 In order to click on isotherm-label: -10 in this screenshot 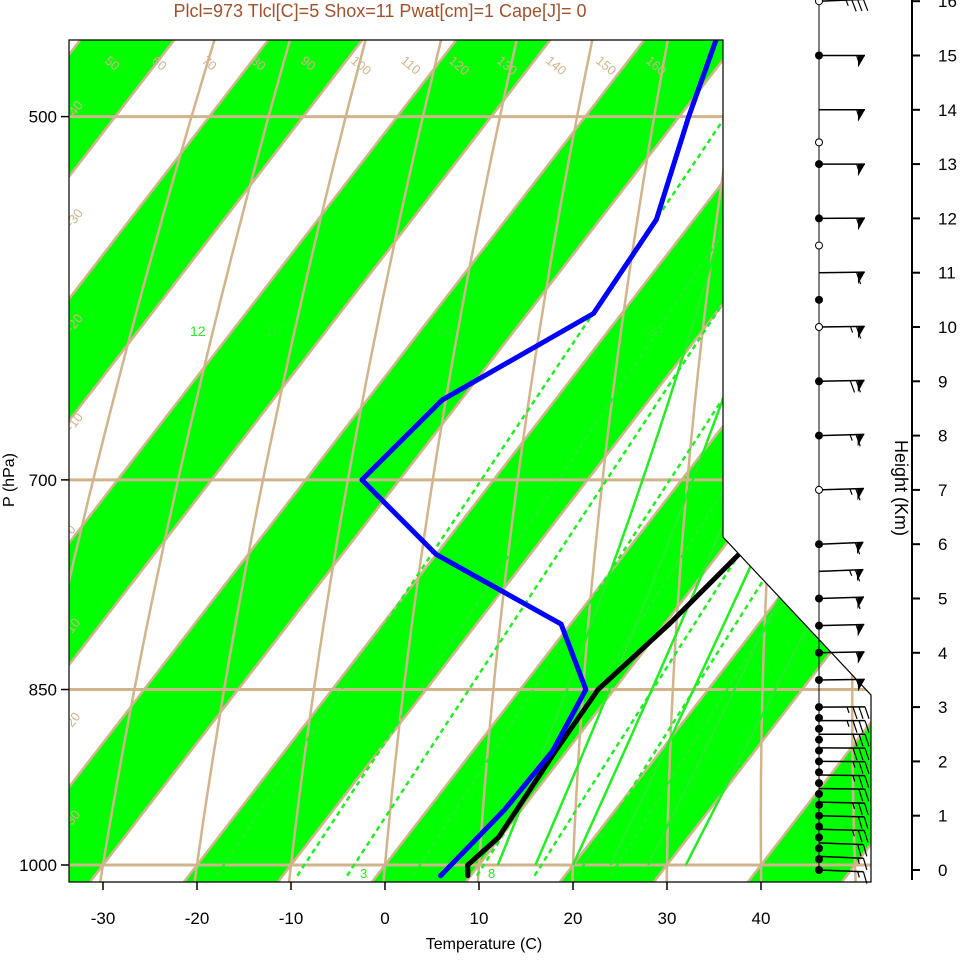, I will do `click(74, 422)`.